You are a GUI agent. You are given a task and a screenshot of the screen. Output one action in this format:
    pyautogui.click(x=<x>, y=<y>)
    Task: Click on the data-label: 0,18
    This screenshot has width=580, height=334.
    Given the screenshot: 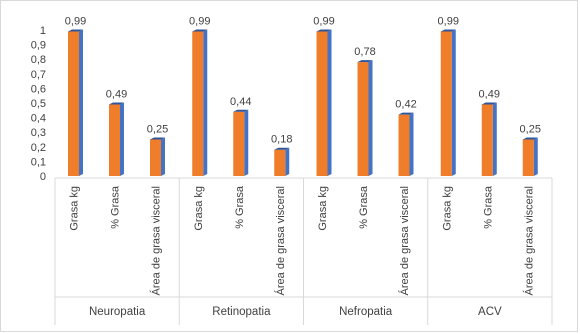 What is the action you would take?
    pyautogui.click(x=281, y=140)
    